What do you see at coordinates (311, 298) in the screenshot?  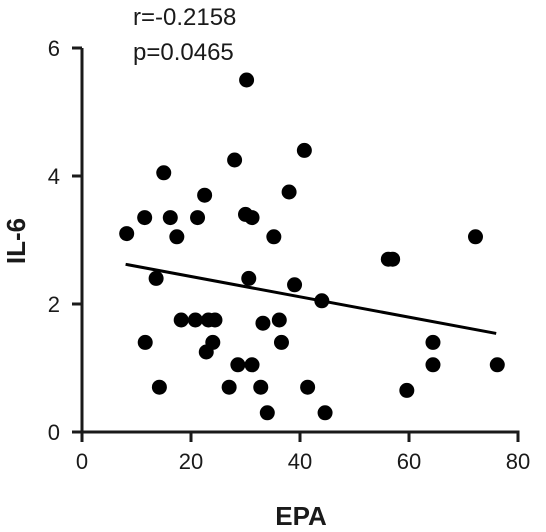 I see `regression-line` at bounding box center [311, 298].